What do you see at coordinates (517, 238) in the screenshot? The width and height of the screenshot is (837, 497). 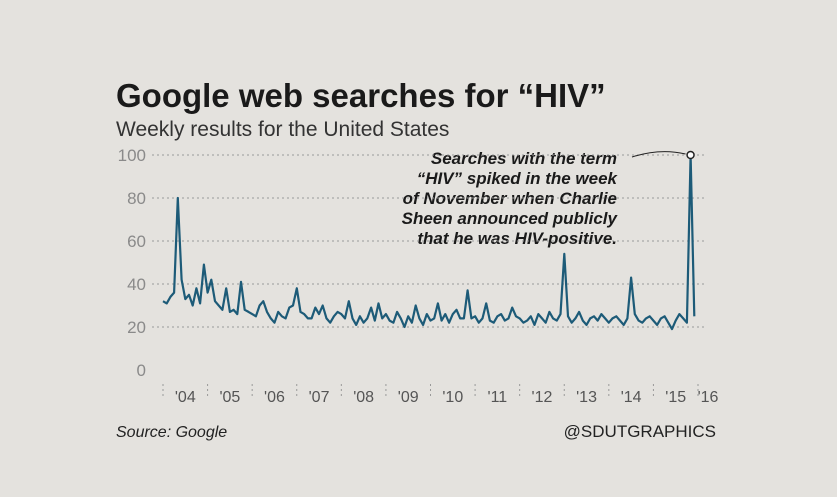 I see `annotation-line: that he was HIV-positive.` at bounding box center [517, 238].